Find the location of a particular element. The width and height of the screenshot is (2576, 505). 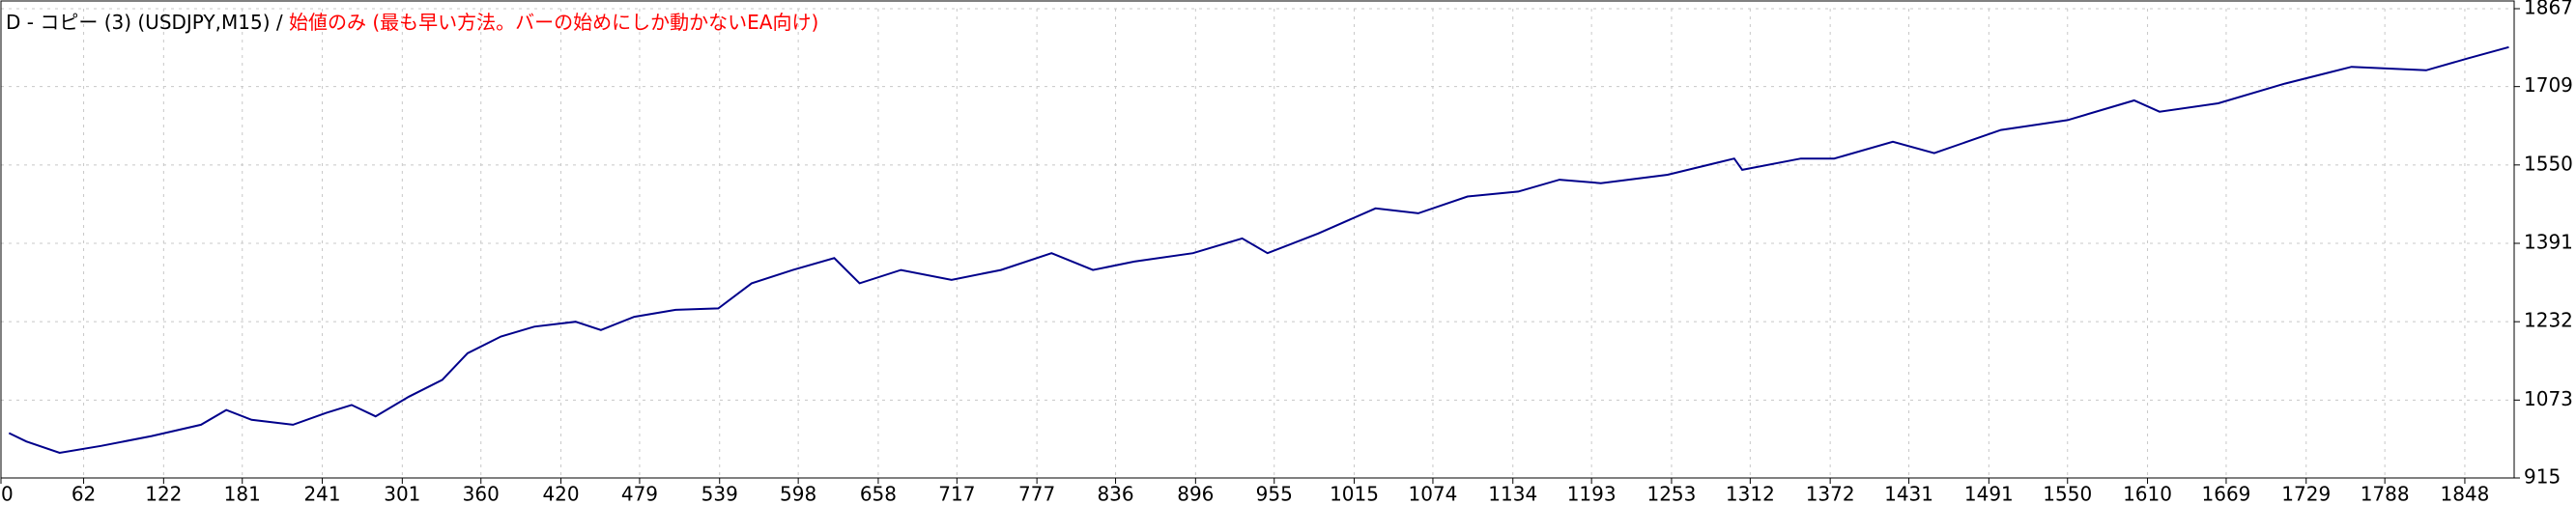

x-tick-label: 658 is located at coordinates (879, 494).